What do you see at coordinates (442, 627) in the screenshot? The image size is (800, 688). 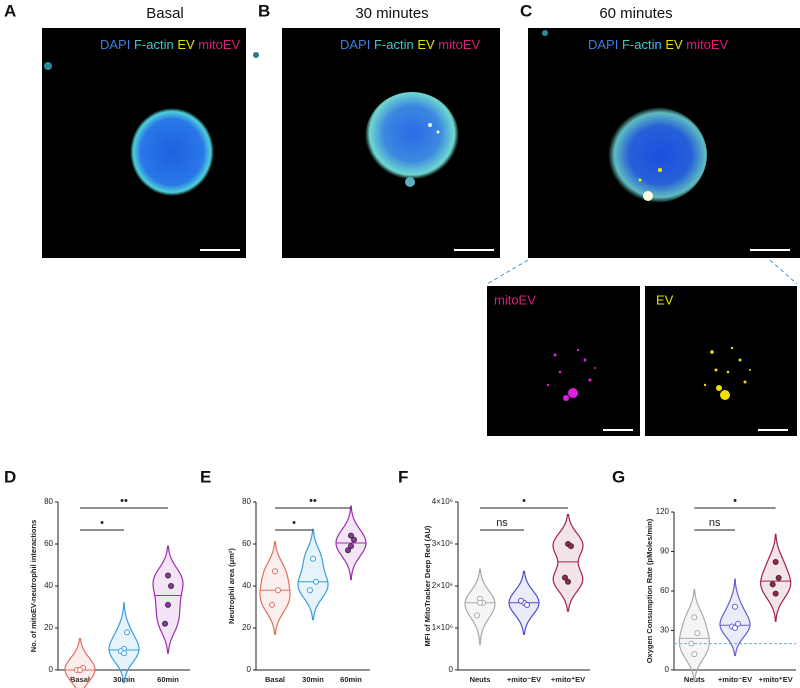 I see `y-tick-label: 1×10⁶` at bounding box center [442, 627].